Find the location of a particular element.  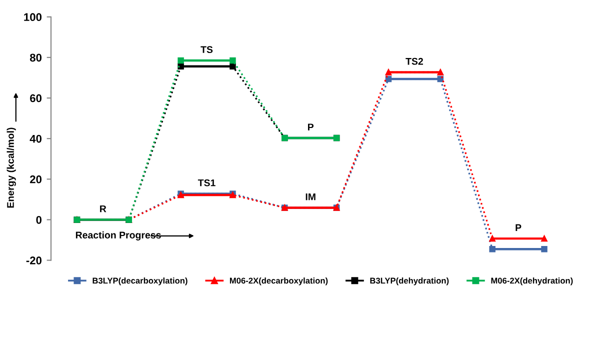

legend-label: B3LYP(dehydration) is located at coordinates (409, 281).